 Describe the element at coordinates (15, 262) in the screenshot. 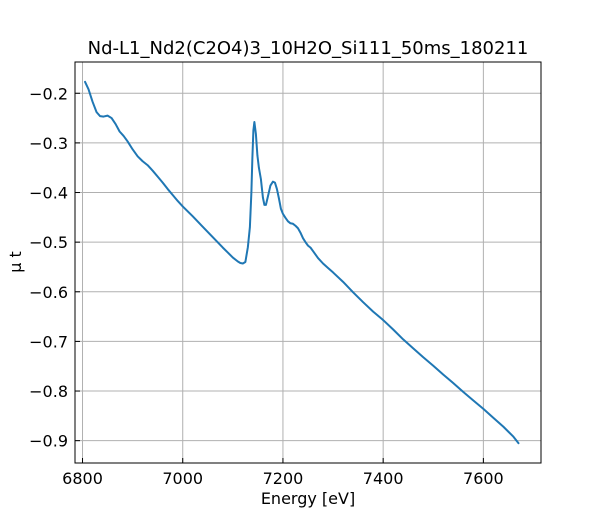

I see `y-axis-label: μ t` at that location.